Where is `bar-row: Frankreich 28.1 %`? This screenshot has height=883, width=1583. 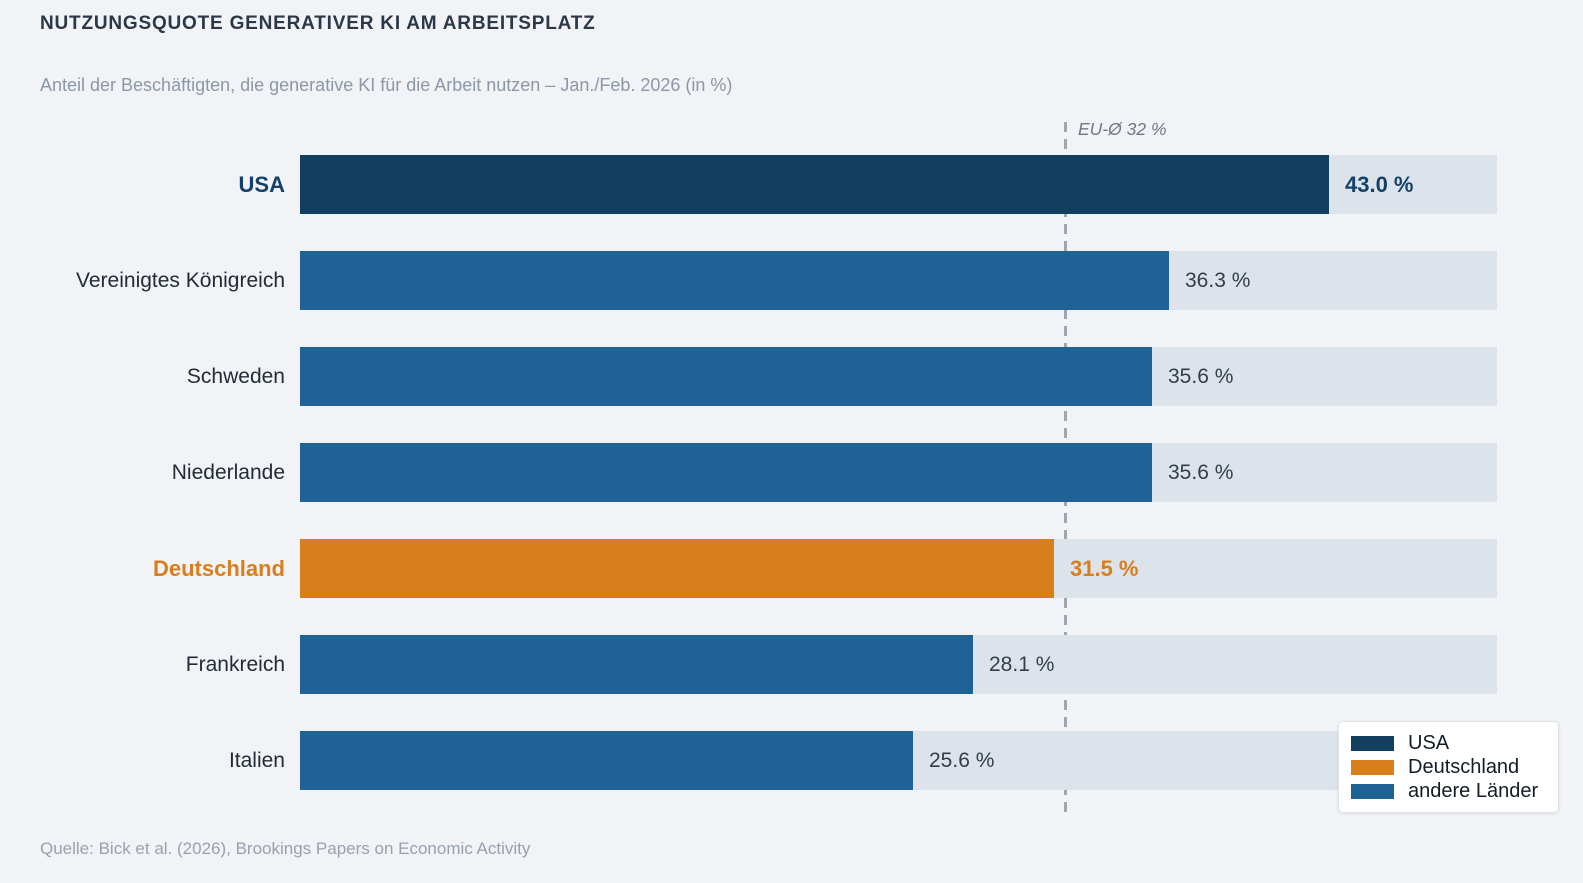 bar-row: Frankreich 28.1 % is located at coordinates (748, 664).